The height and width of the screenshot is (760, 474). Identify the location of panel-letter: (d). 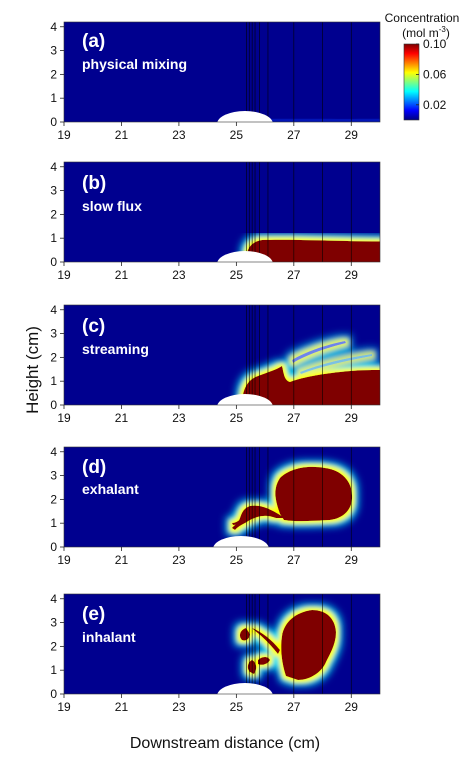
(94, 467).